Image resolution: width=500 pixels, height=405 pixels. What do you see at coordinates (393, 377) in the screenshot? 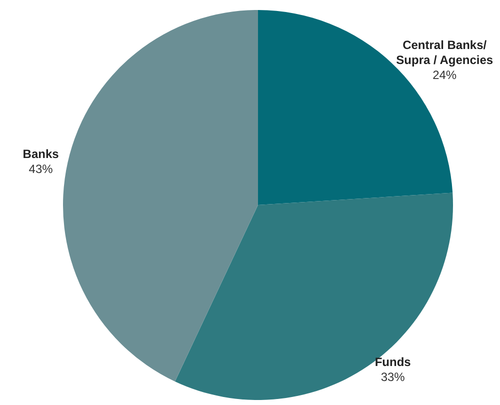
I see `data-label: 33%` at bounding box center [393, 377].